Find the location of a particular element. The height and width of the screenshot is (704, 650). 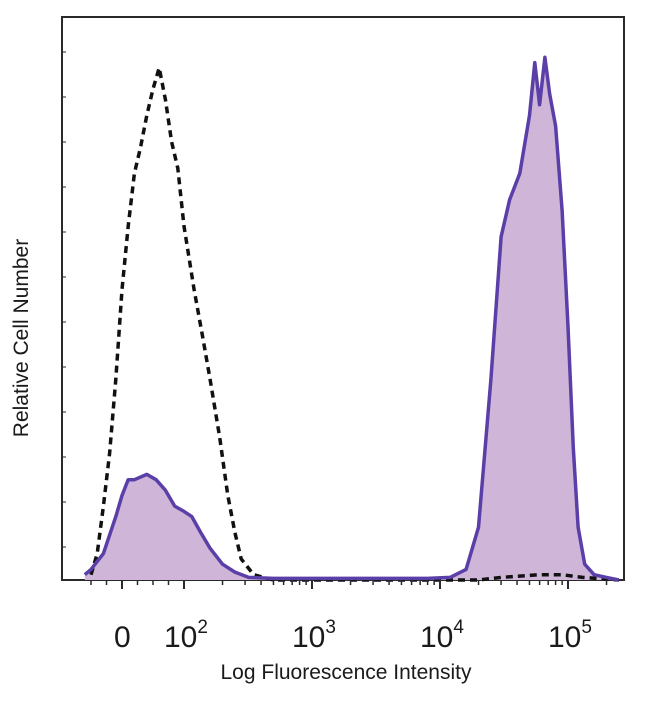

x-tick-label: 0 is located at coordinates (122, 637).